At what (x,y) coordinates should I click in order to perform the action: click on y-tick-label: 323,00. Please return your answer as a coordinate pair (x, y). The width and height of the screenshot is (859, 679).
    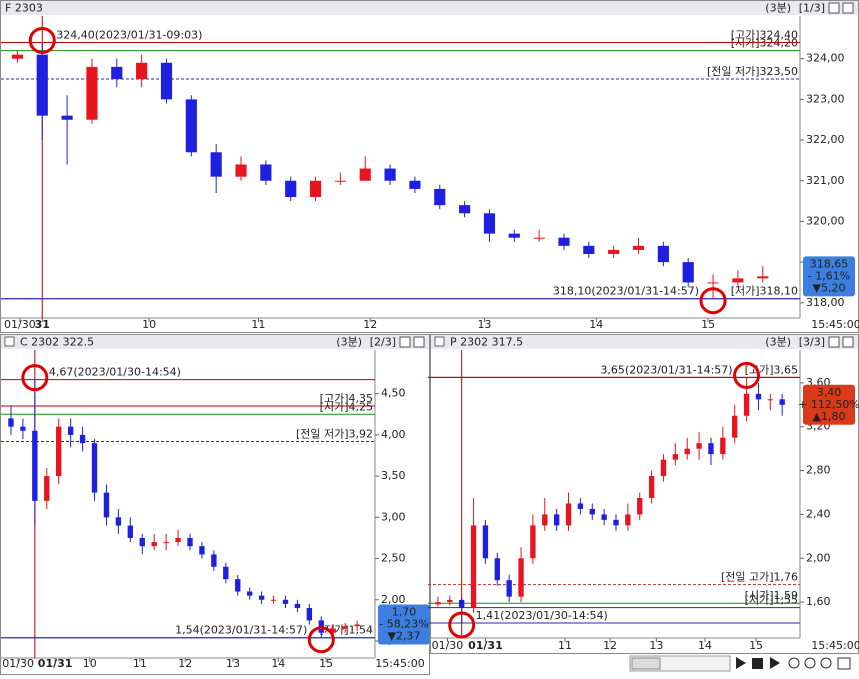
    Looking at the image, I should click on (825, 98).